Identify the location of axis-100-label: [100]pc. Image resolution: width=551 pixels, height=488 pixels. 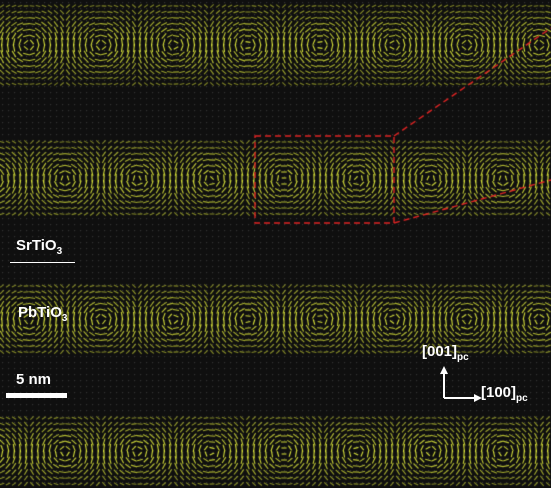
(504, 394).